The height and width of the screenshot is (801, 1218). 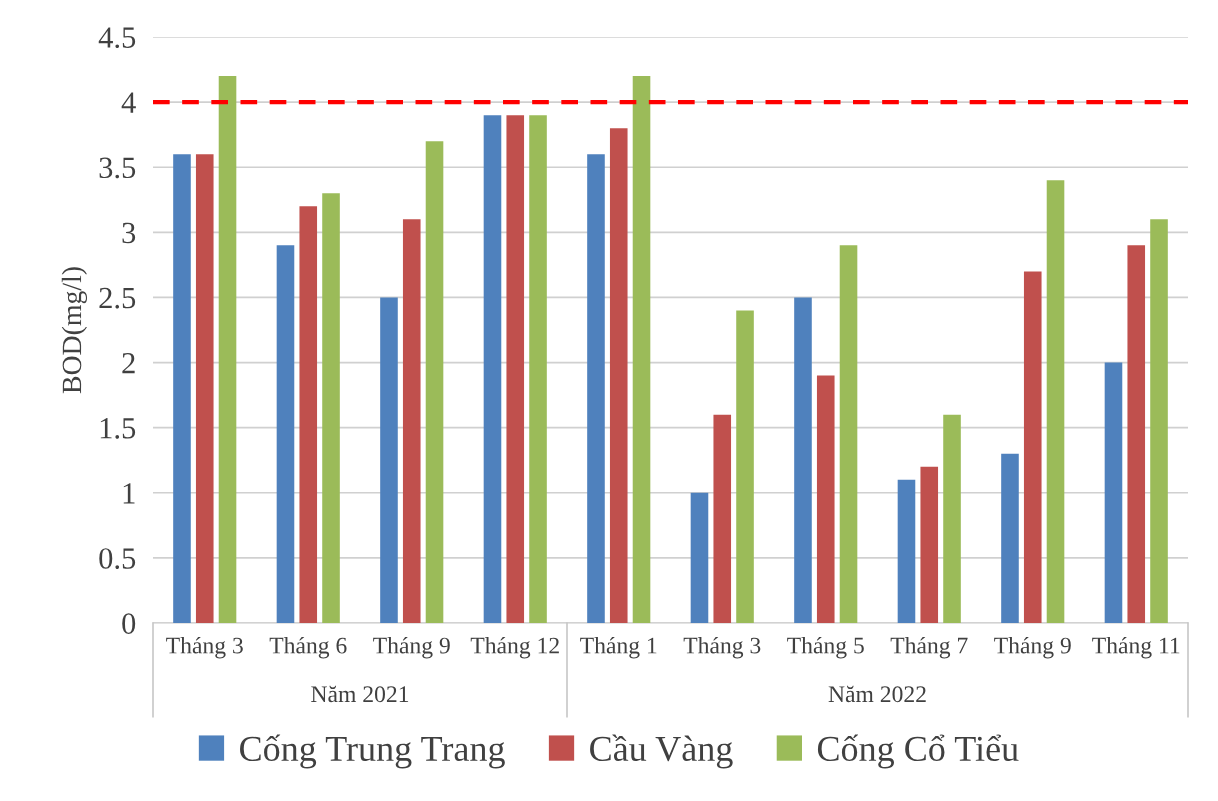 I want to click on legend-label: Cầu Vàng, so click(x=661, y=751).